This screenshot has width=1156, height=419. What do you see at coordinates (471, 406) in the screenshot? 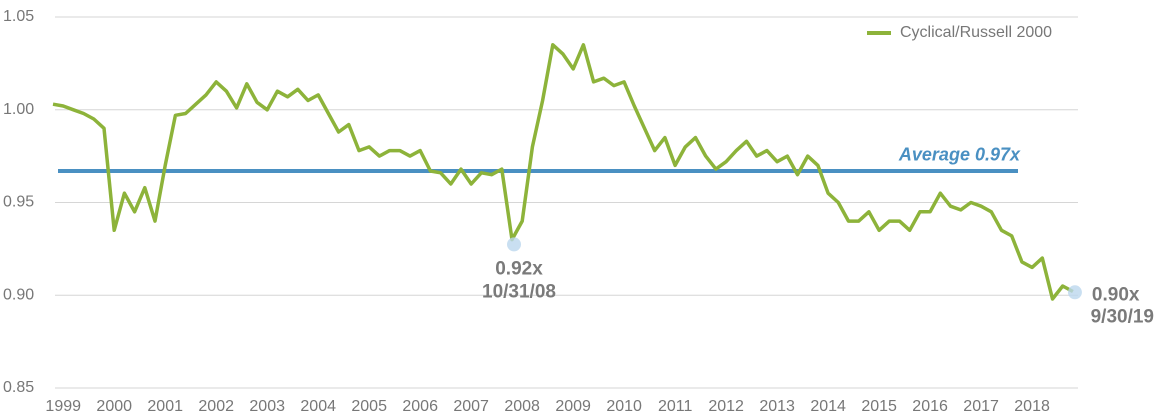
I see `x-tick-label: 2007` at bounding box center [471, 406].